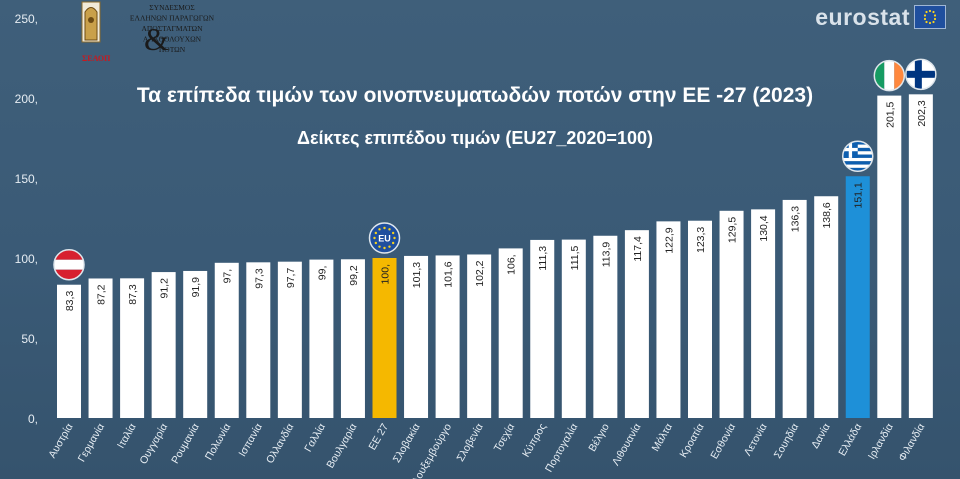  Describe the element at coordinates (218, 442) in the screenshot. I see `x-tick-label: Πολωνία` at that location.